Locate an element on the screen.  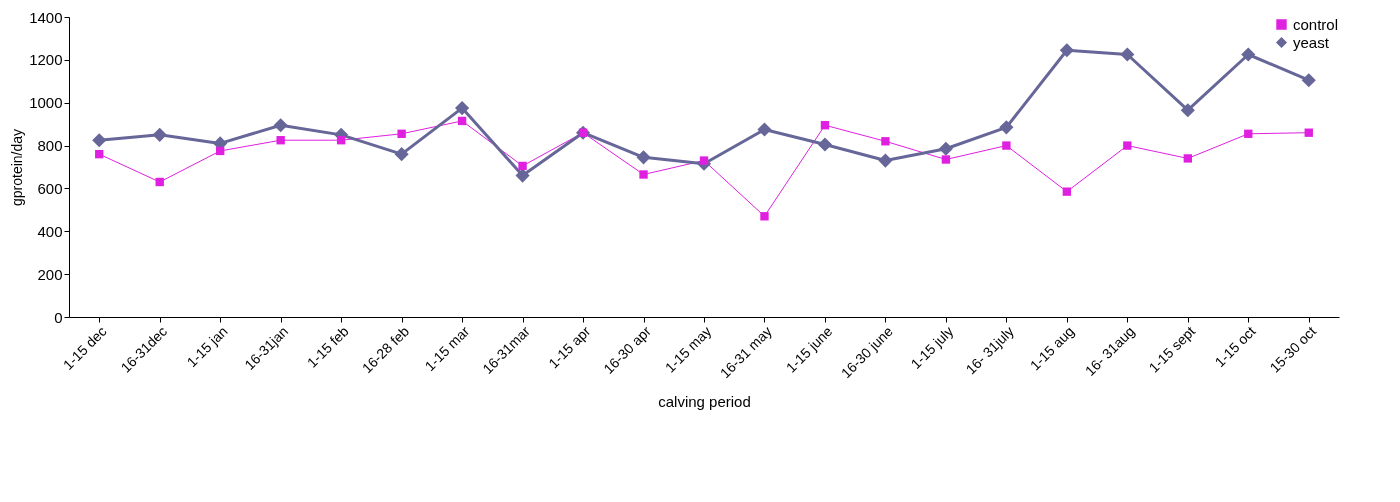
y-tick-label: 1400 is located at coordinates (46, 17).